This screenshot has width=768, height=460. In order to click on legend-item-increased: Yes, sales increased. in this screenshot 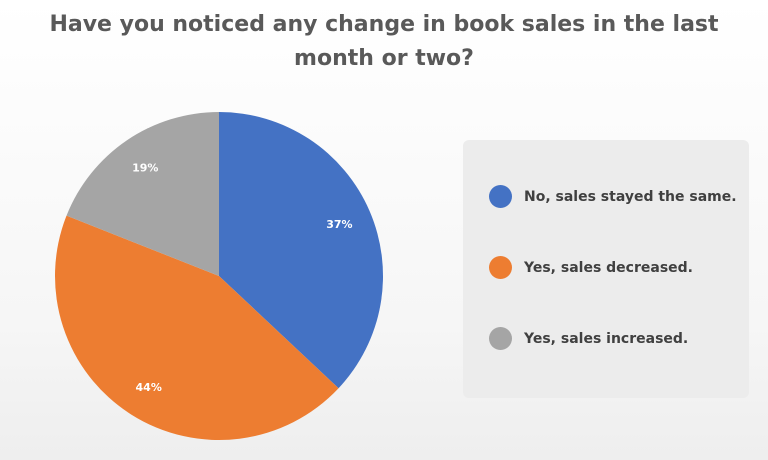, I will do `click(588, 338)`.